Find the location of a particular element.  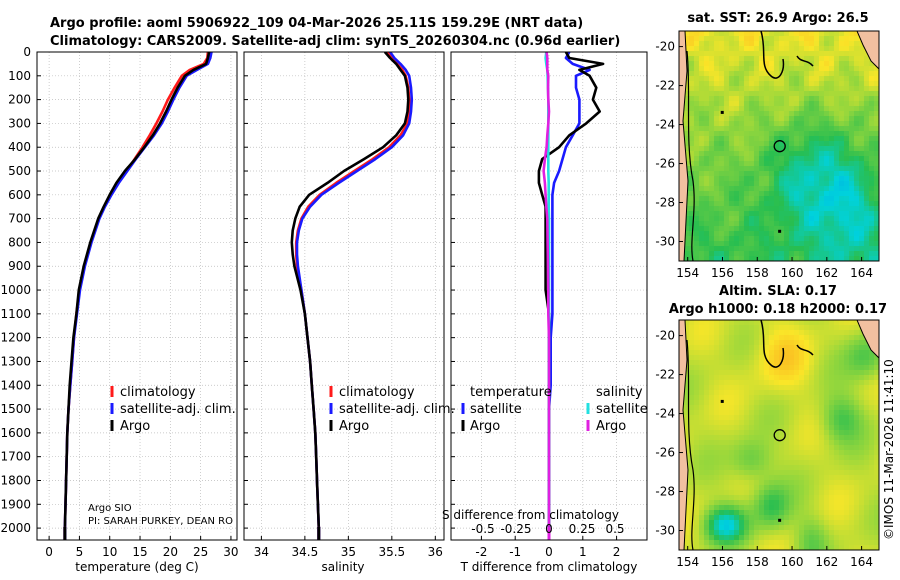

y-tick-label: 1400 is located at coordinates (15, 385).